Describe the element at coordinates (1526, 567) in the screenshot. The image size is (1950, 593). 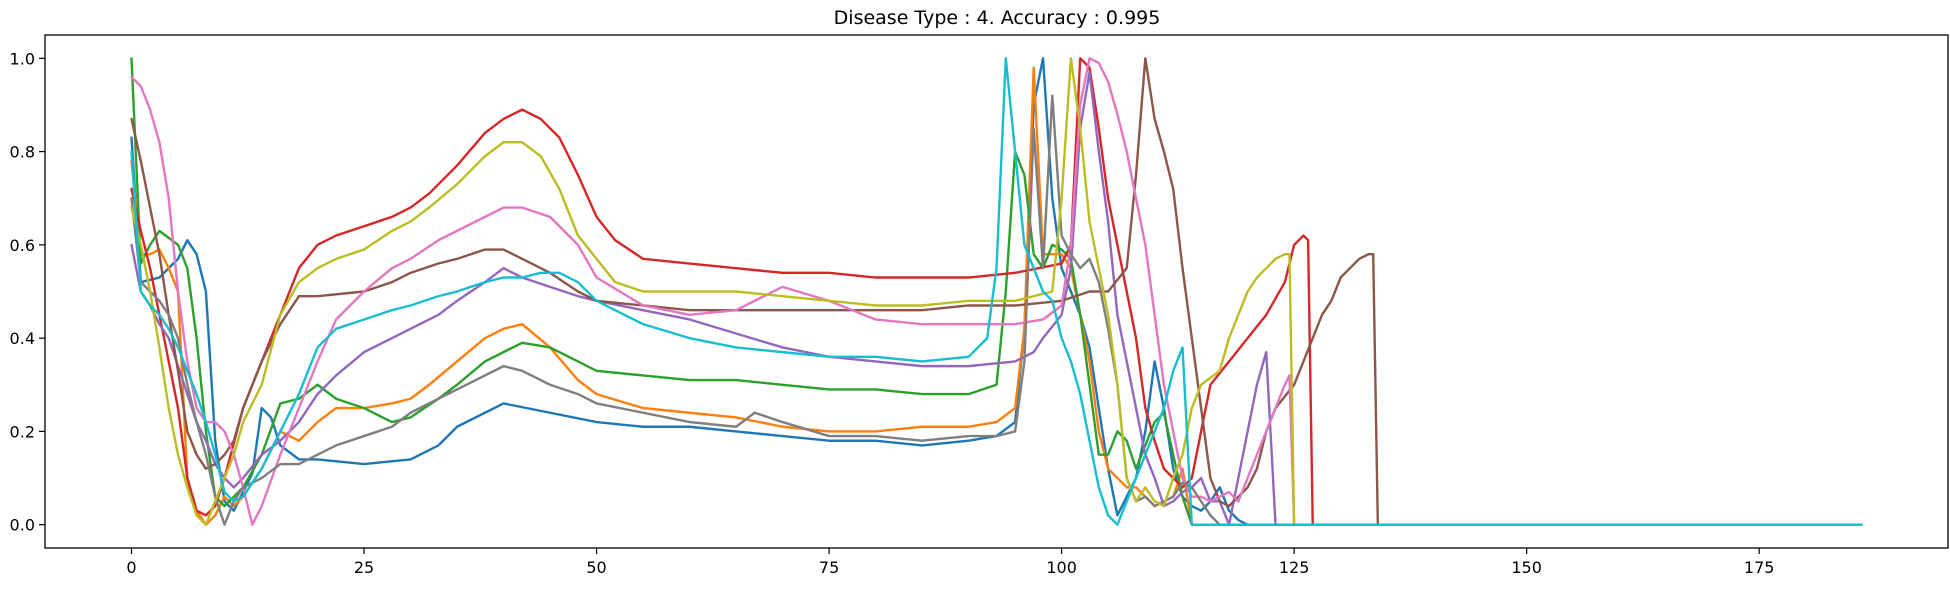
I see `x-tick-label: 150` at that location.